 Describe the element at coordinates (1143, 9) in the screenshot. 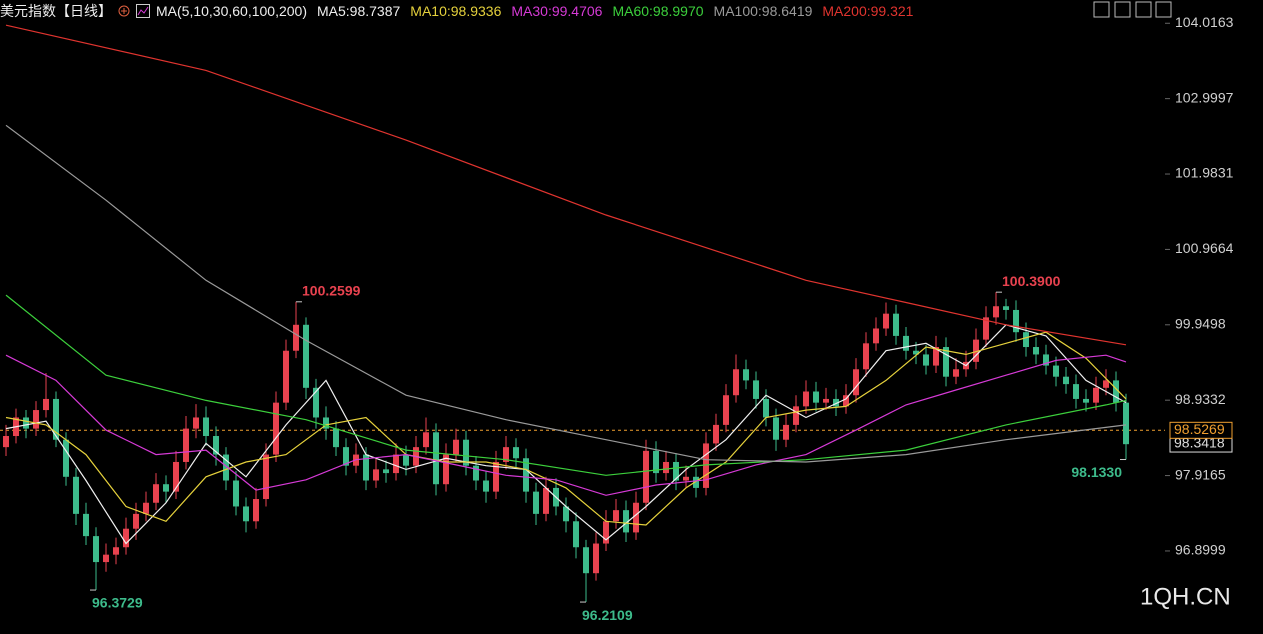

I see `tool-prev` at that location.